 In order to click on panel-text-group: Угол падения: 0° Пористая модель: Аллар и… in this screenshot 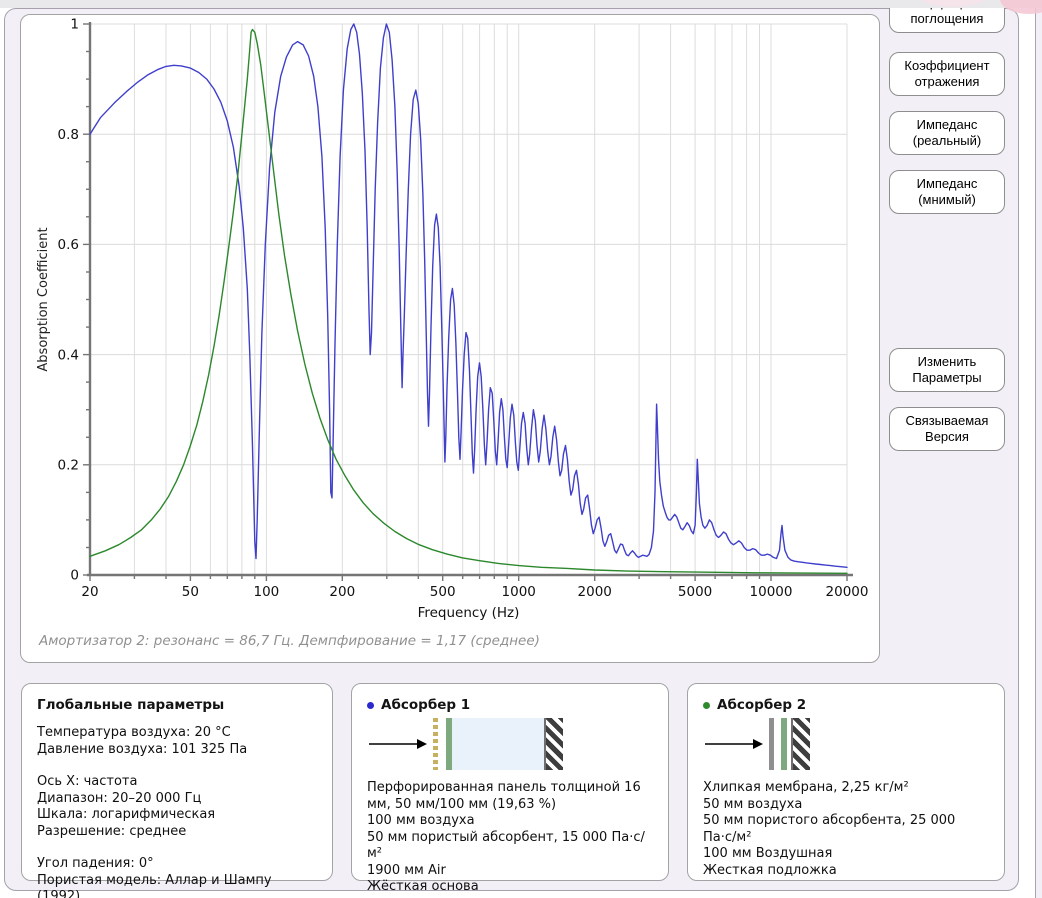, I will do `click(177, 877)`.